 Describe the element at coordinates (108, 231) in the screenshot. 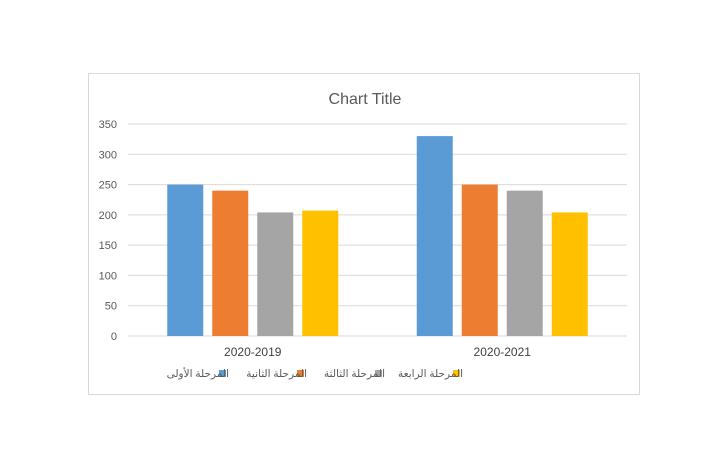

I see `y-axis: 0 50 100 150 200 250 300 350` at that location.